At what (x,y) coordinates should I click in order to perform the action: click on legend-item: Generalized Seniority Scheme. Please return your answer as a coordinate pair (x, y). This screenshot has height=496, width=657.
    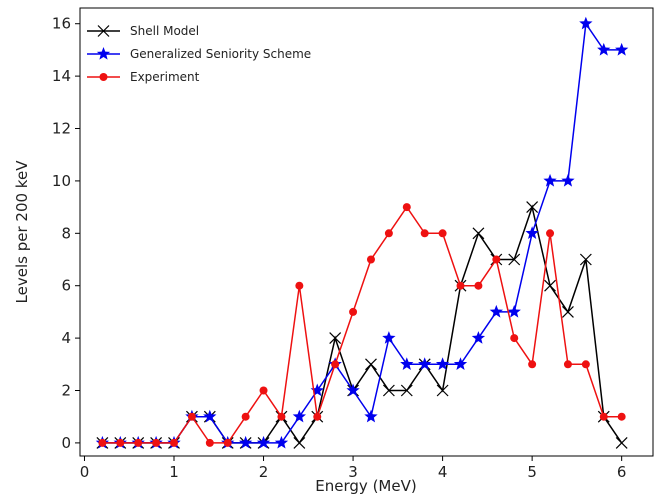
    Looking at the image, I should click on (199, 54).